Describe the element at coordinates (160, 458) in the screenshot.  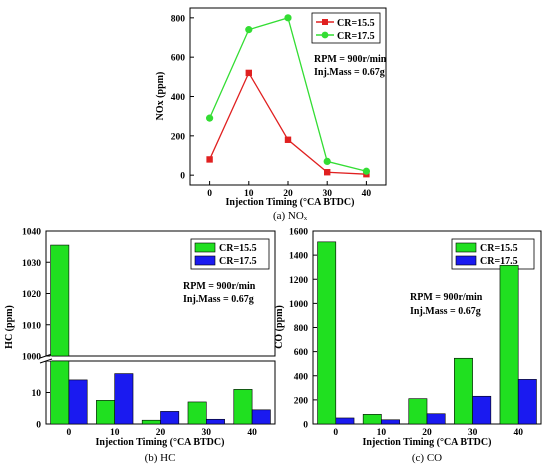
I see `chart-caption: (b) HC` at that location.